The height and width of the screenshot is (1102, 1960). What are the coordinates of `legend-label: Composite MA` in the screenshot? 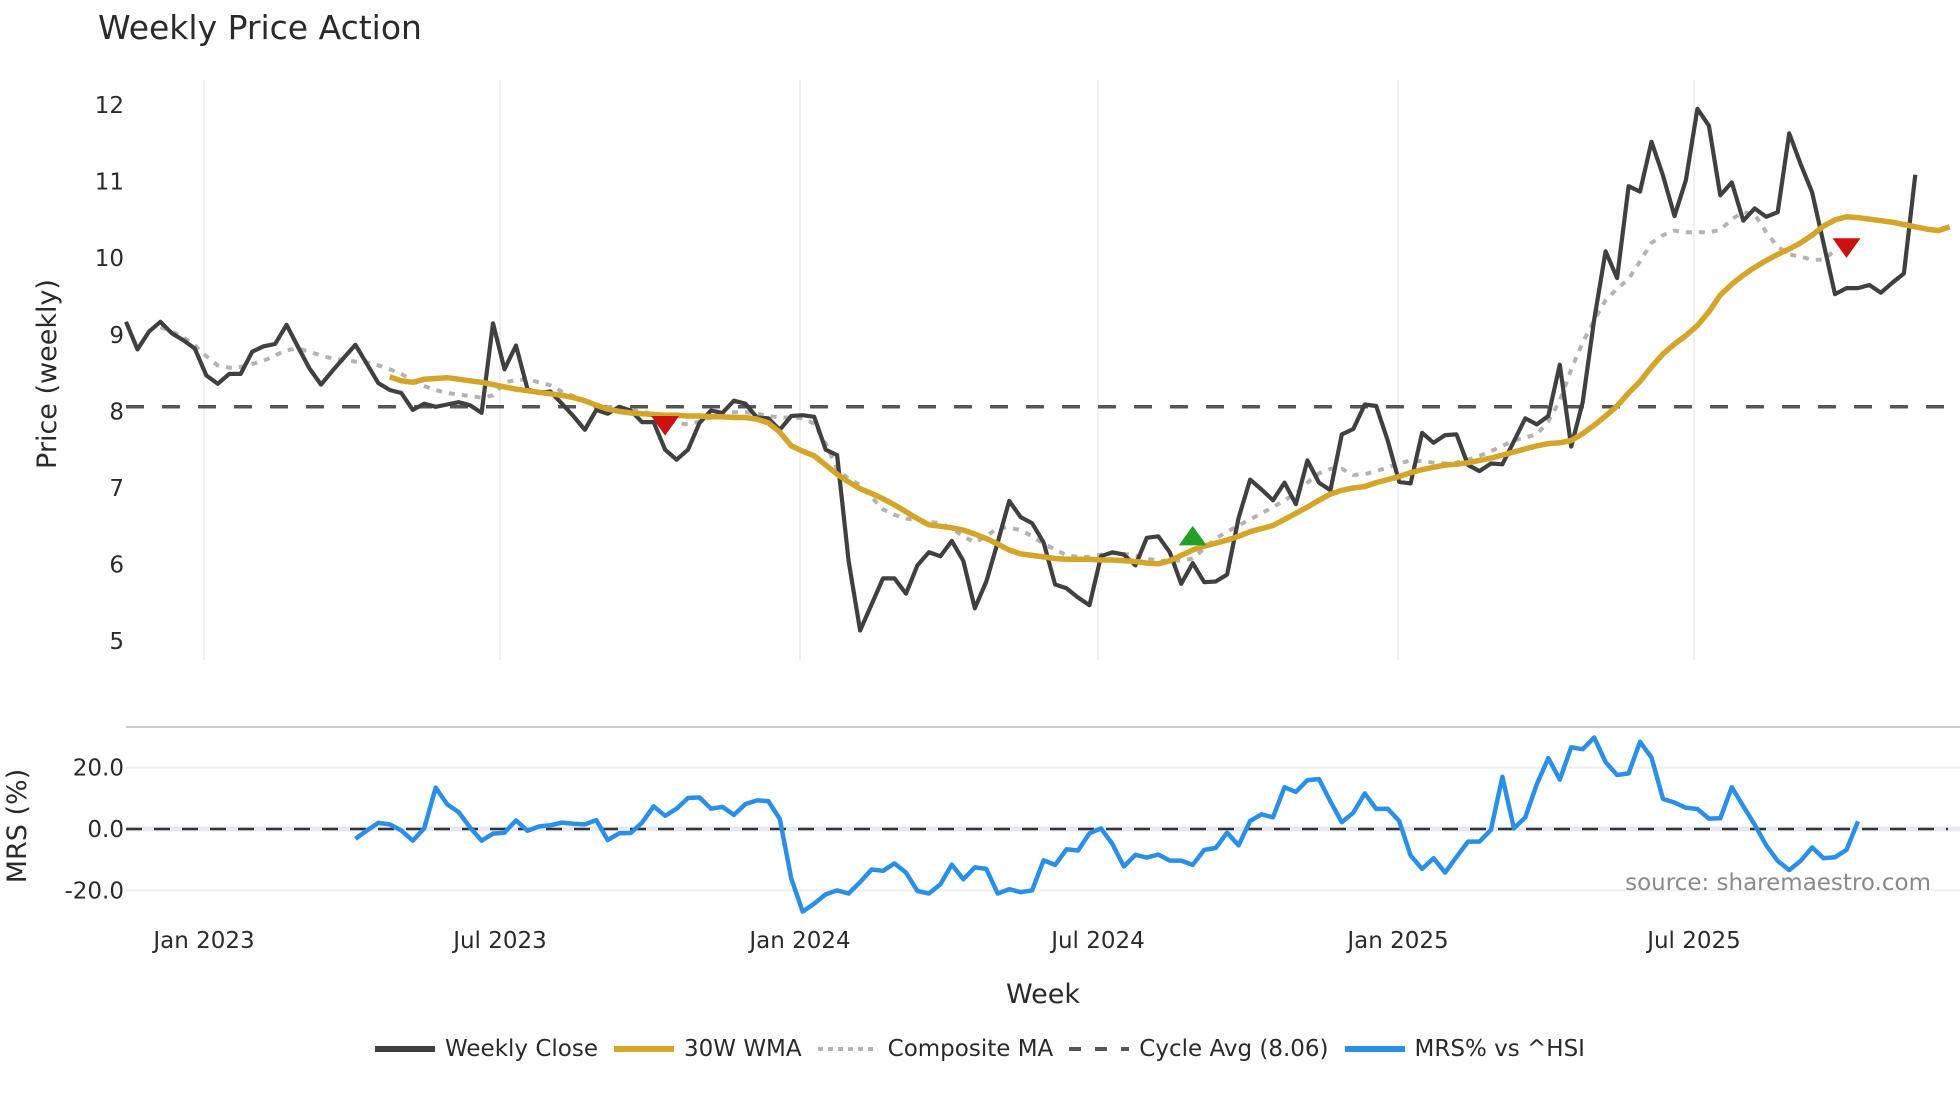 It's located at (970, 1049).